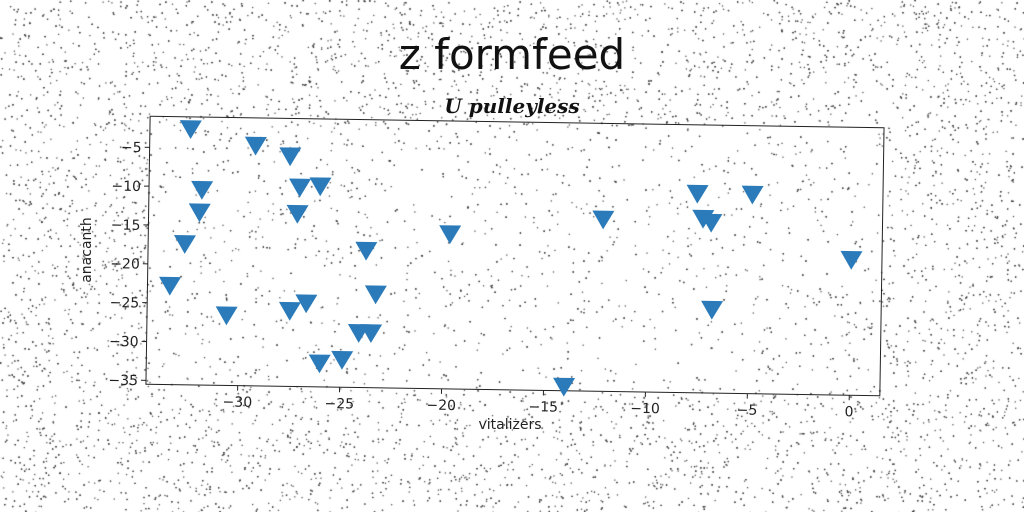 This screenshot has height=512, width=1024. I want to click on x-tick-label: −25, so click(339, 404).